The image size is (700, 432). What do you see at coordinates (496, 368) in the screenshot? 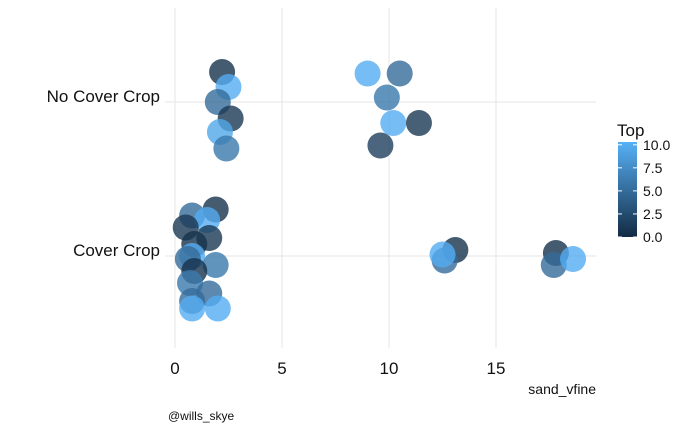
I see `x-tick-label-15: 15` at bounding box center [496, 368].